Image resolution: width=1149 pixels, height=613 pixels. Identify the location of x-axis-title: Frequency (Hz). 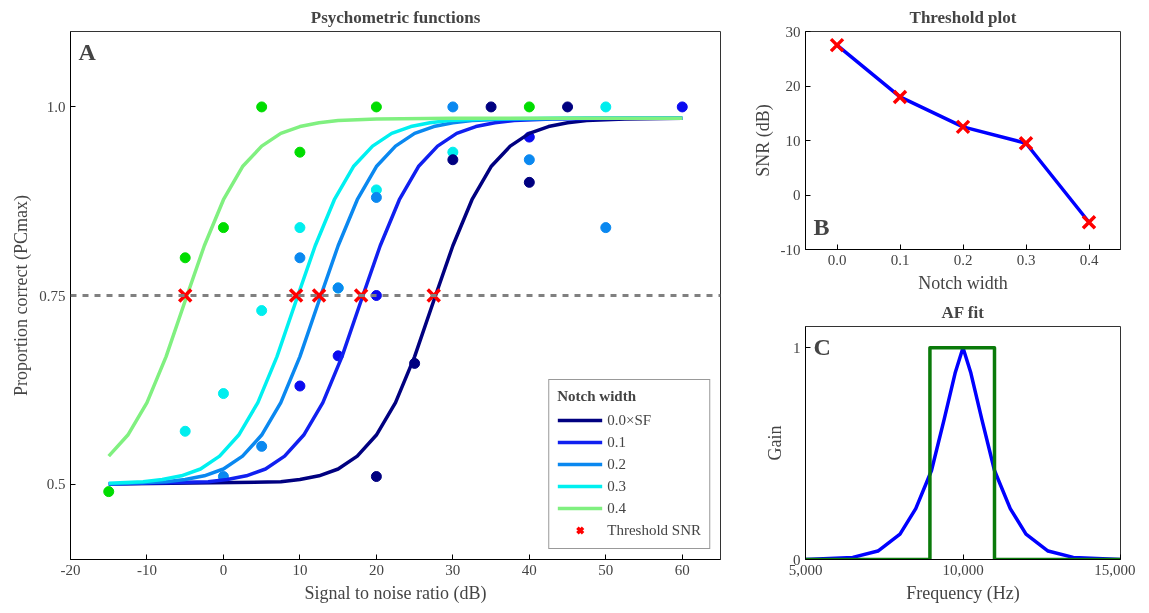
(963, 593).